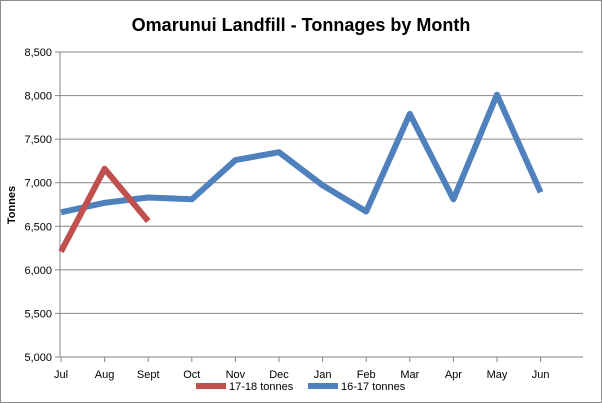  What do you see at coordinates (366, 375) in the screenshot?
I see `x-tick-label: Feb` at bounding box center [366, 375].